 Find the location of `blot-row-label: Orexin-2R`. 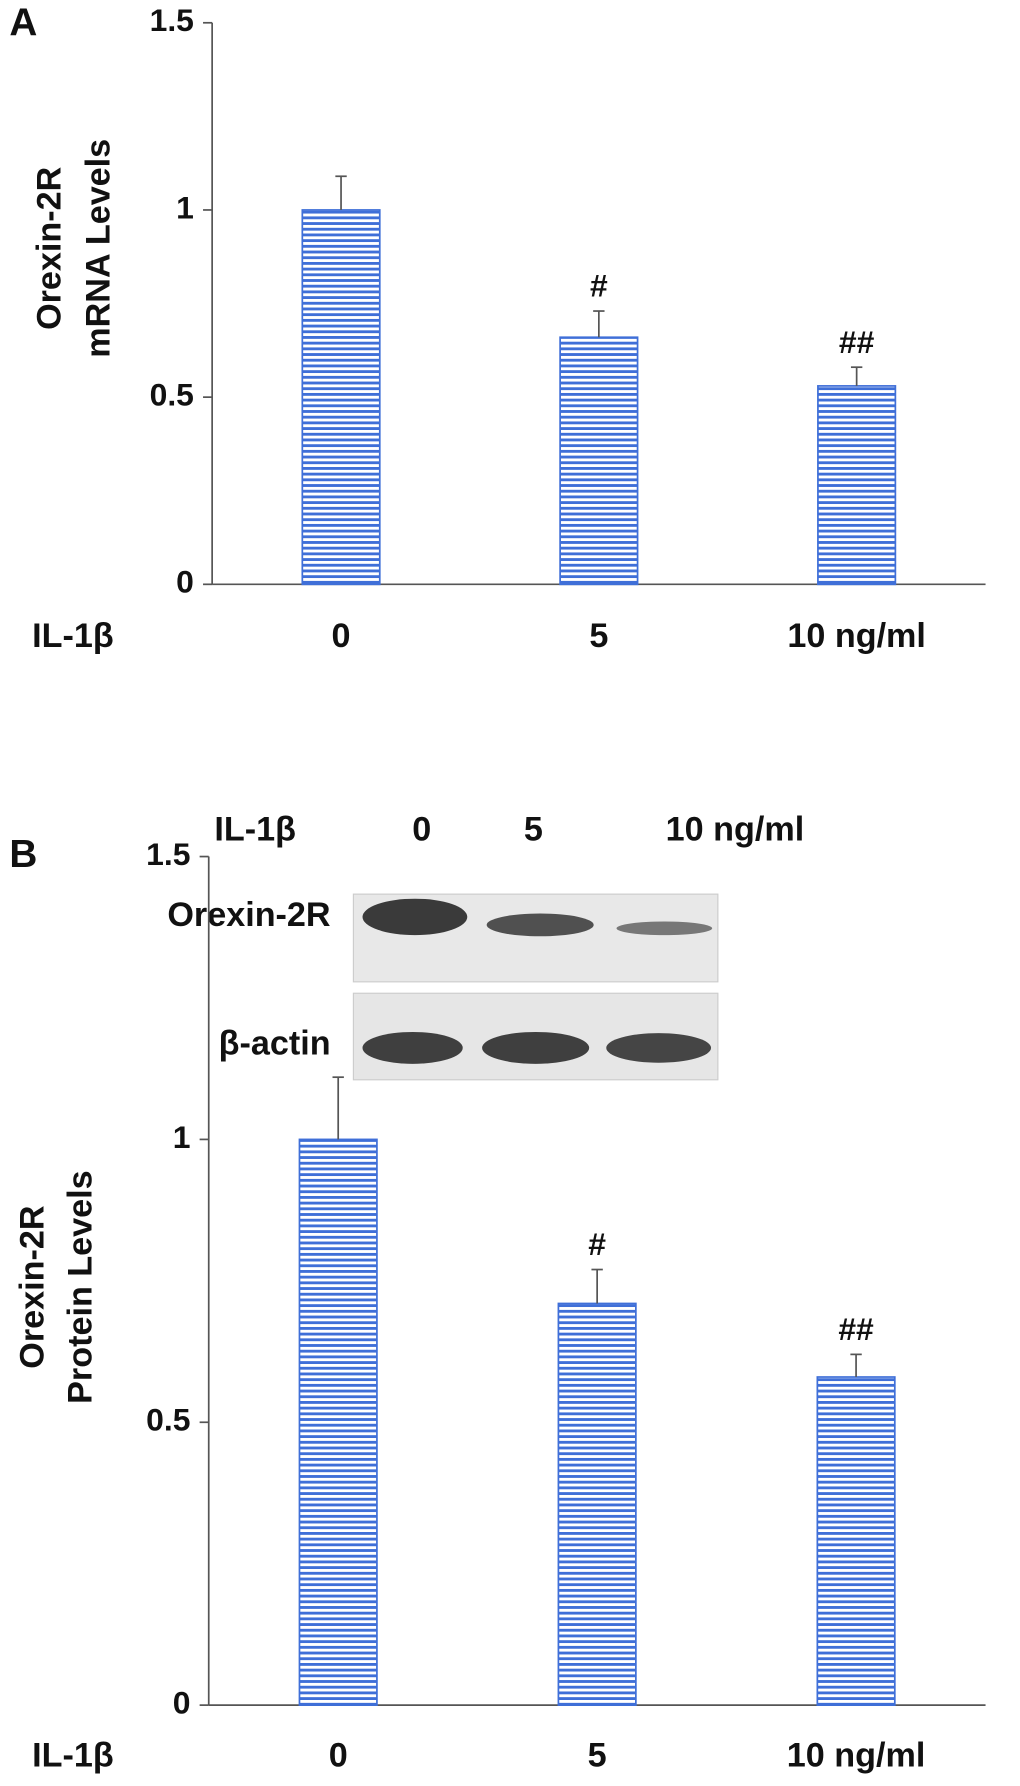

blot-row-label: Orexin-2R is located at coordinates (248, 915).